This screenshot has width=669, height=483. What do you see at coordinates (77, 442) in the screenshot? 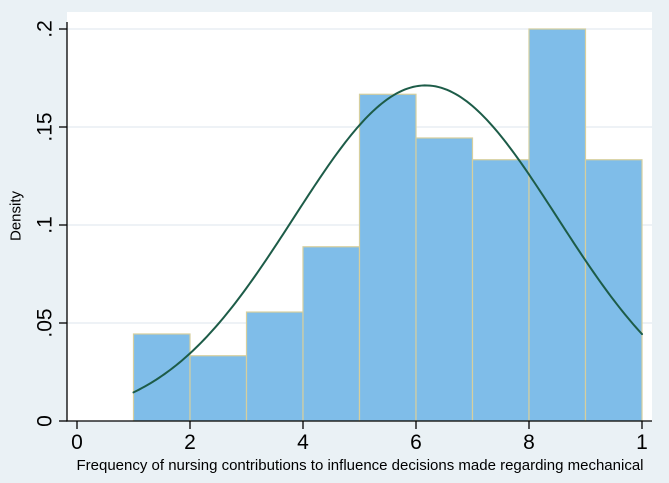
I see `x-tick-label-0: 0` at bounding box center [77, 442].